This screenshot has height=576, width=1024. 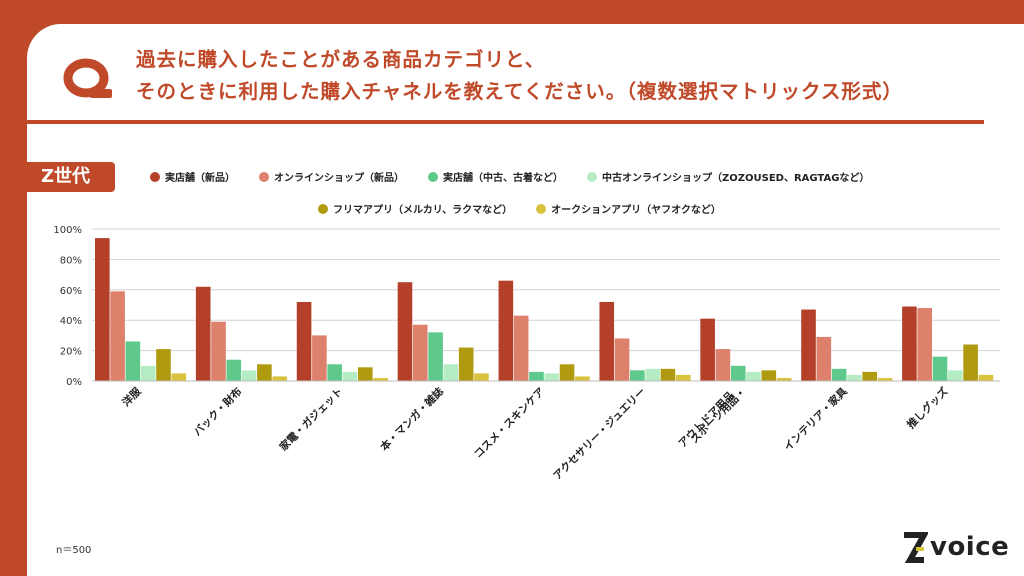 What do you see at coordinates (71, 321) in the screenshot?
I see `y-tick-label: 40%` at bounding box center [71, 321].